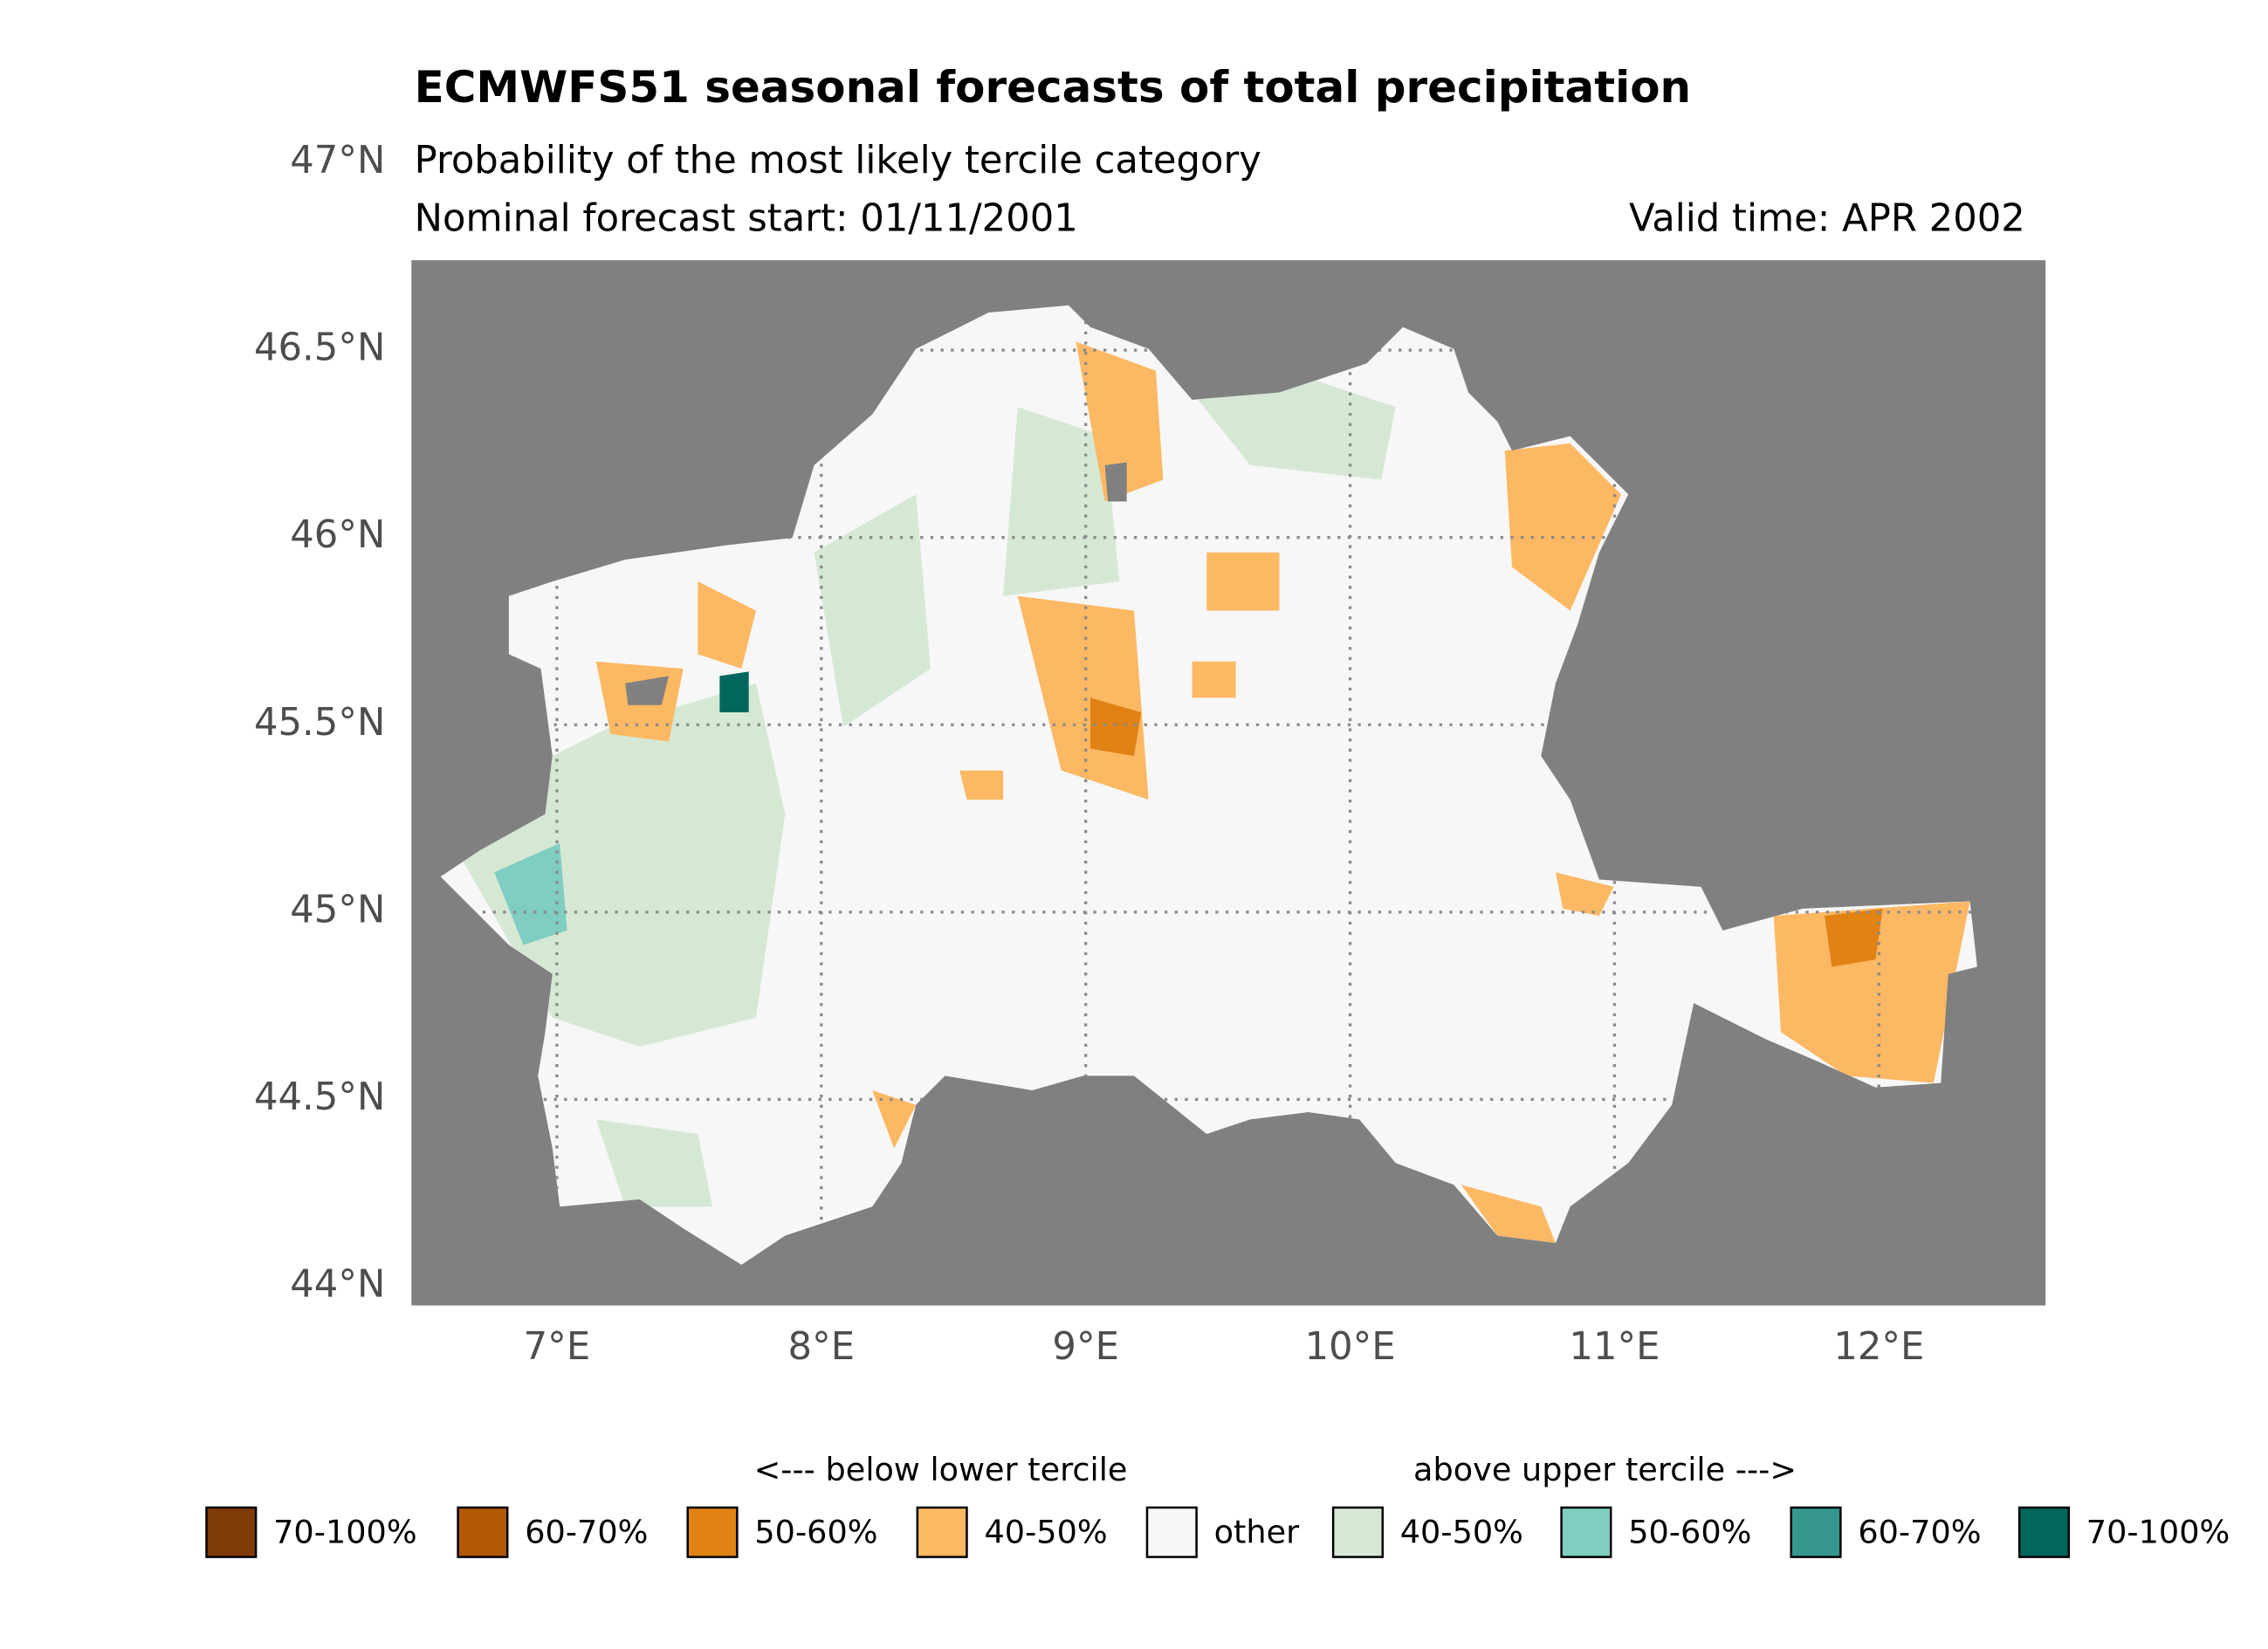 The height and width of the screenshot is (1649, 2268). What do you see at coordinates (1257, 1531) in the screenshot?
I see `legend-label: other` at bounding box center [1257, 1531].